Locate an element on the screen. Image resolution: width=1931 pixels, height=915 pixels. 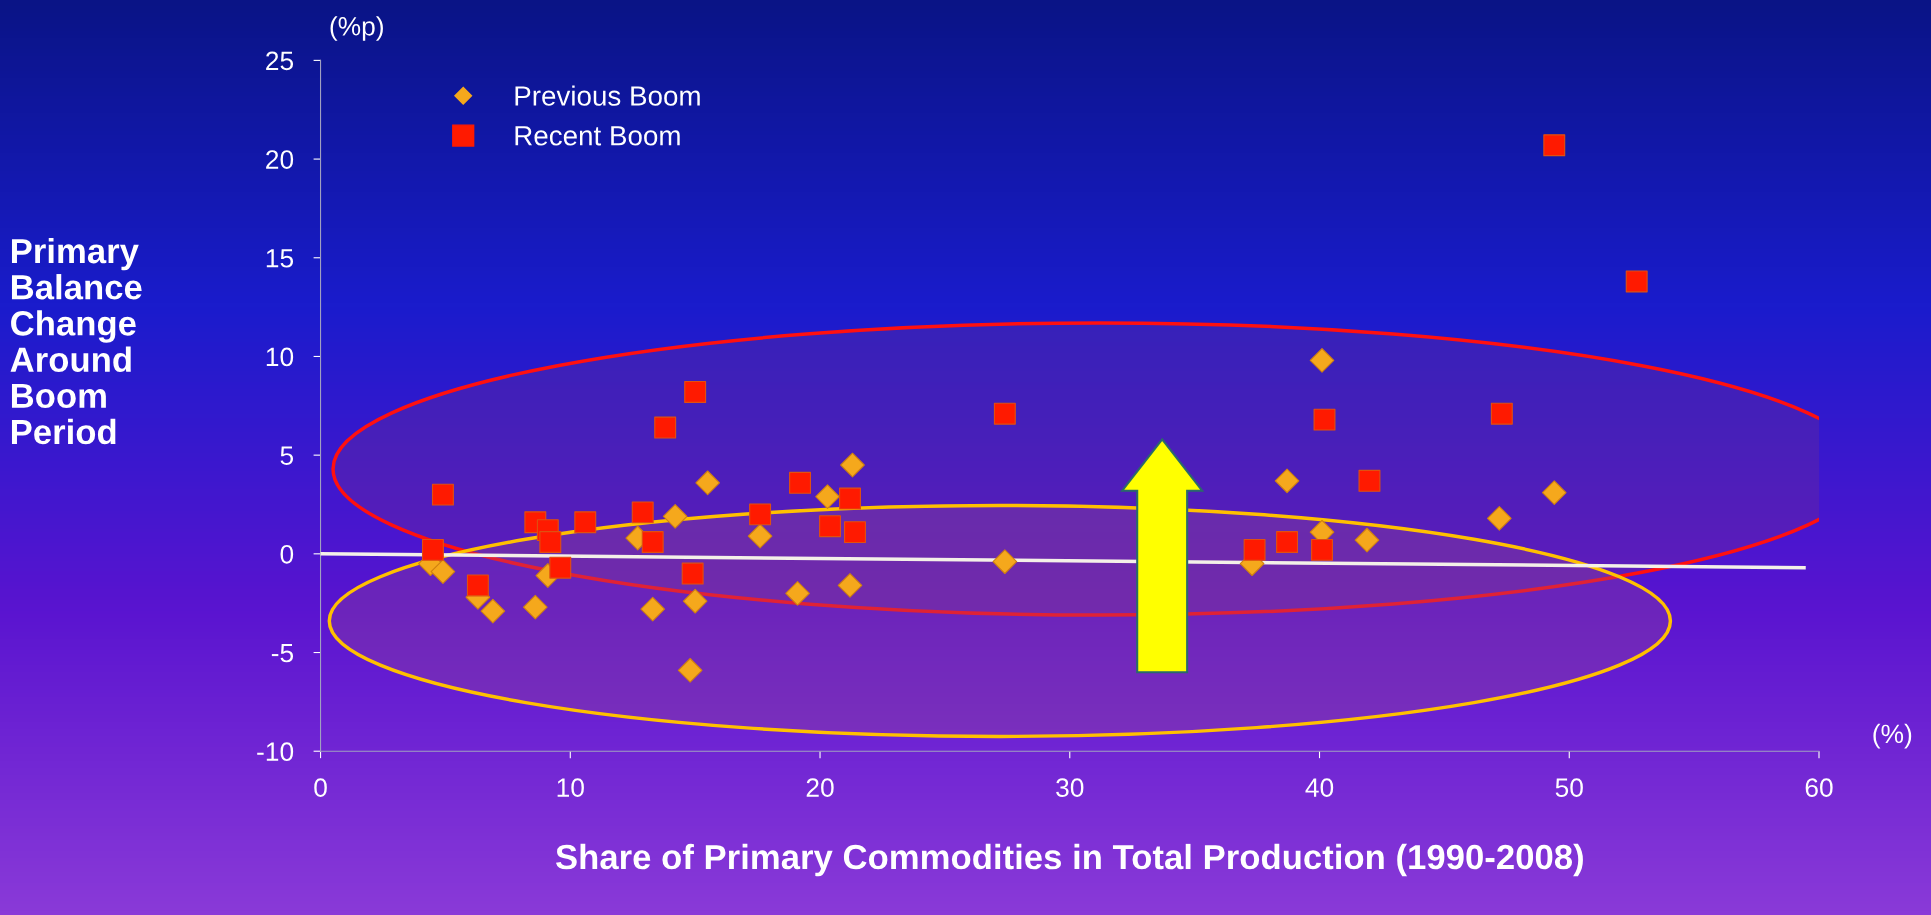
y-tick-label: 20 is located at coordinates (280, 159).